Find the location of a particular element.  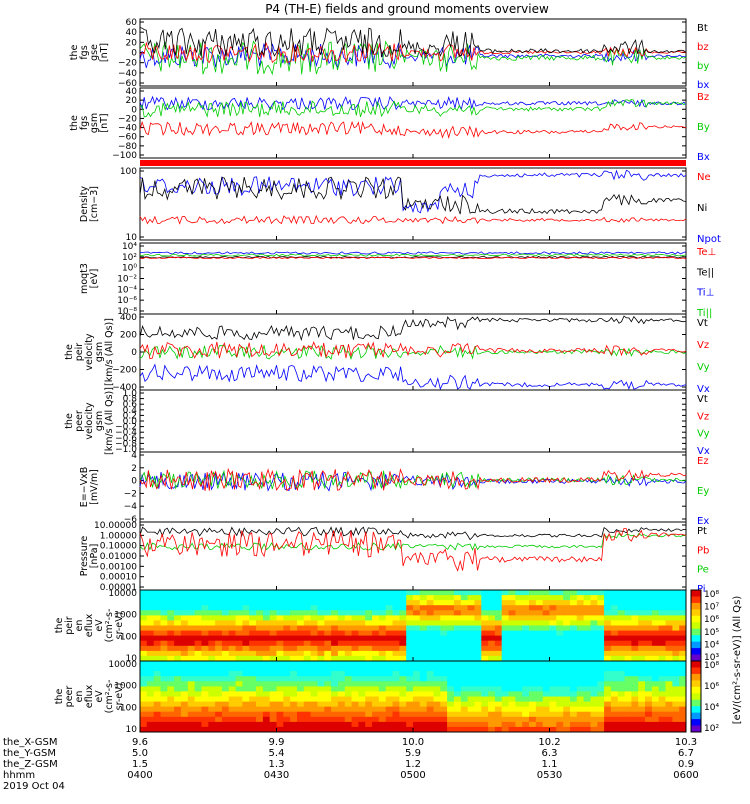

x-axis-row-label-3: hhmm is located at coordinates (19, 775).